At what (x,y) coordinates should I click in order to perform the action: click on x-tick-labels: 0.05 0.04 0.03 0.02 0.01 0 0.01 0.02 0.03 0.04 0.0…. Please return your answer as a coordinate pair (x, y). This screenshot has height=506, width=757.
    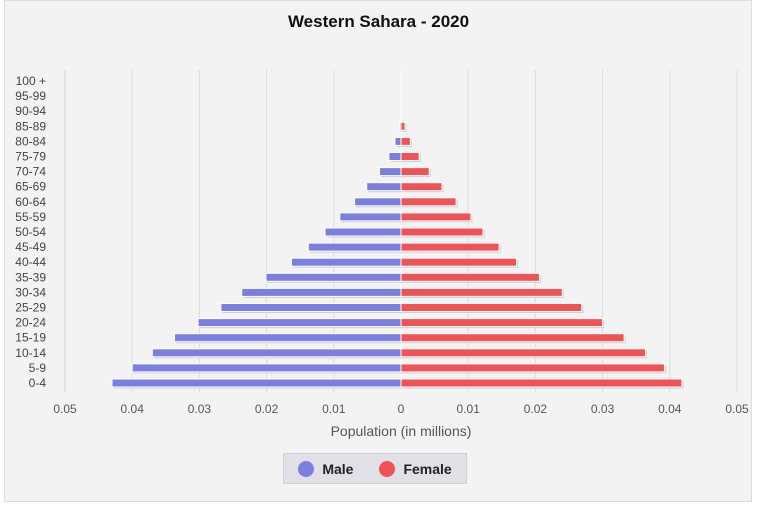
    Looking at the image, I should click on (401, 409).